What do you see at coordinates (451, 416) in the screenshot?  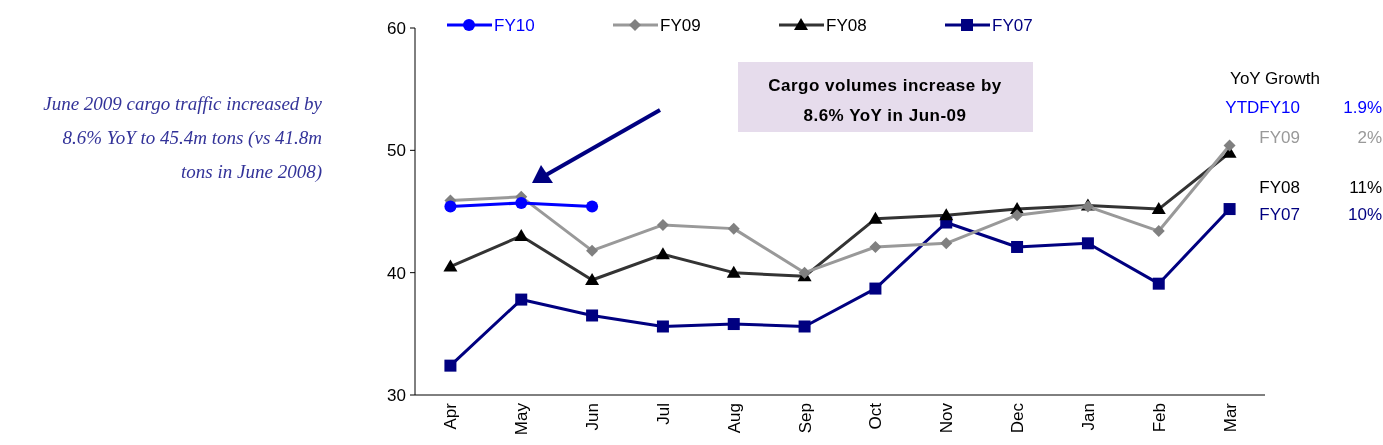 I see `x-tick-label: Apr` at bounding box center [451, 416].